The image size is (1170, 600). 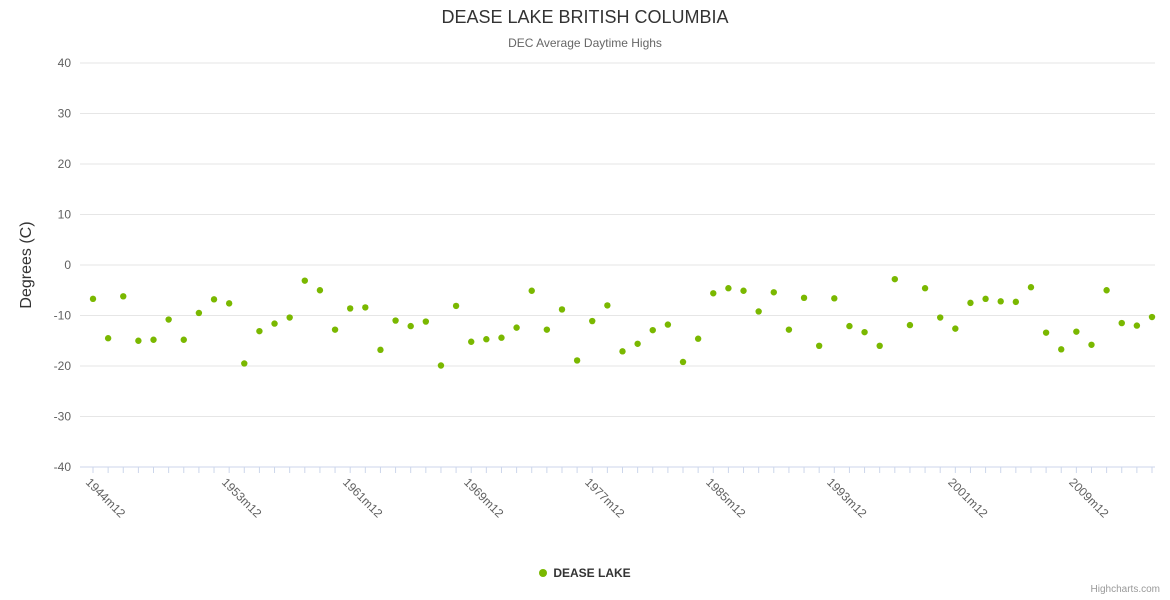 I want to click on x-tick-label: 2001m12, so click(x=968, y=498).